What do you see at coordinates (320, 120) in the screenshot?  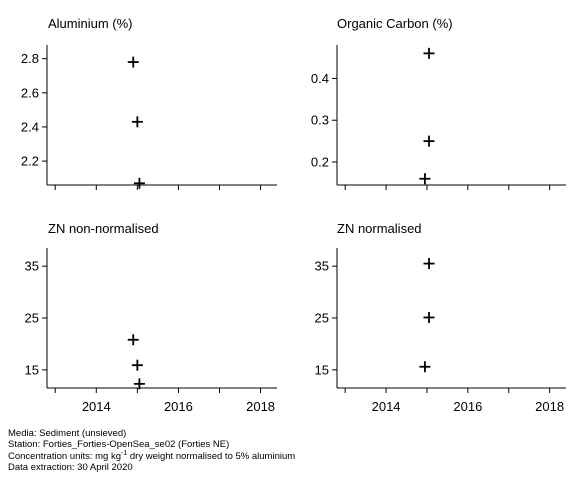 I see `y-tick-label: 0.3` at bounding box center [320, 120].